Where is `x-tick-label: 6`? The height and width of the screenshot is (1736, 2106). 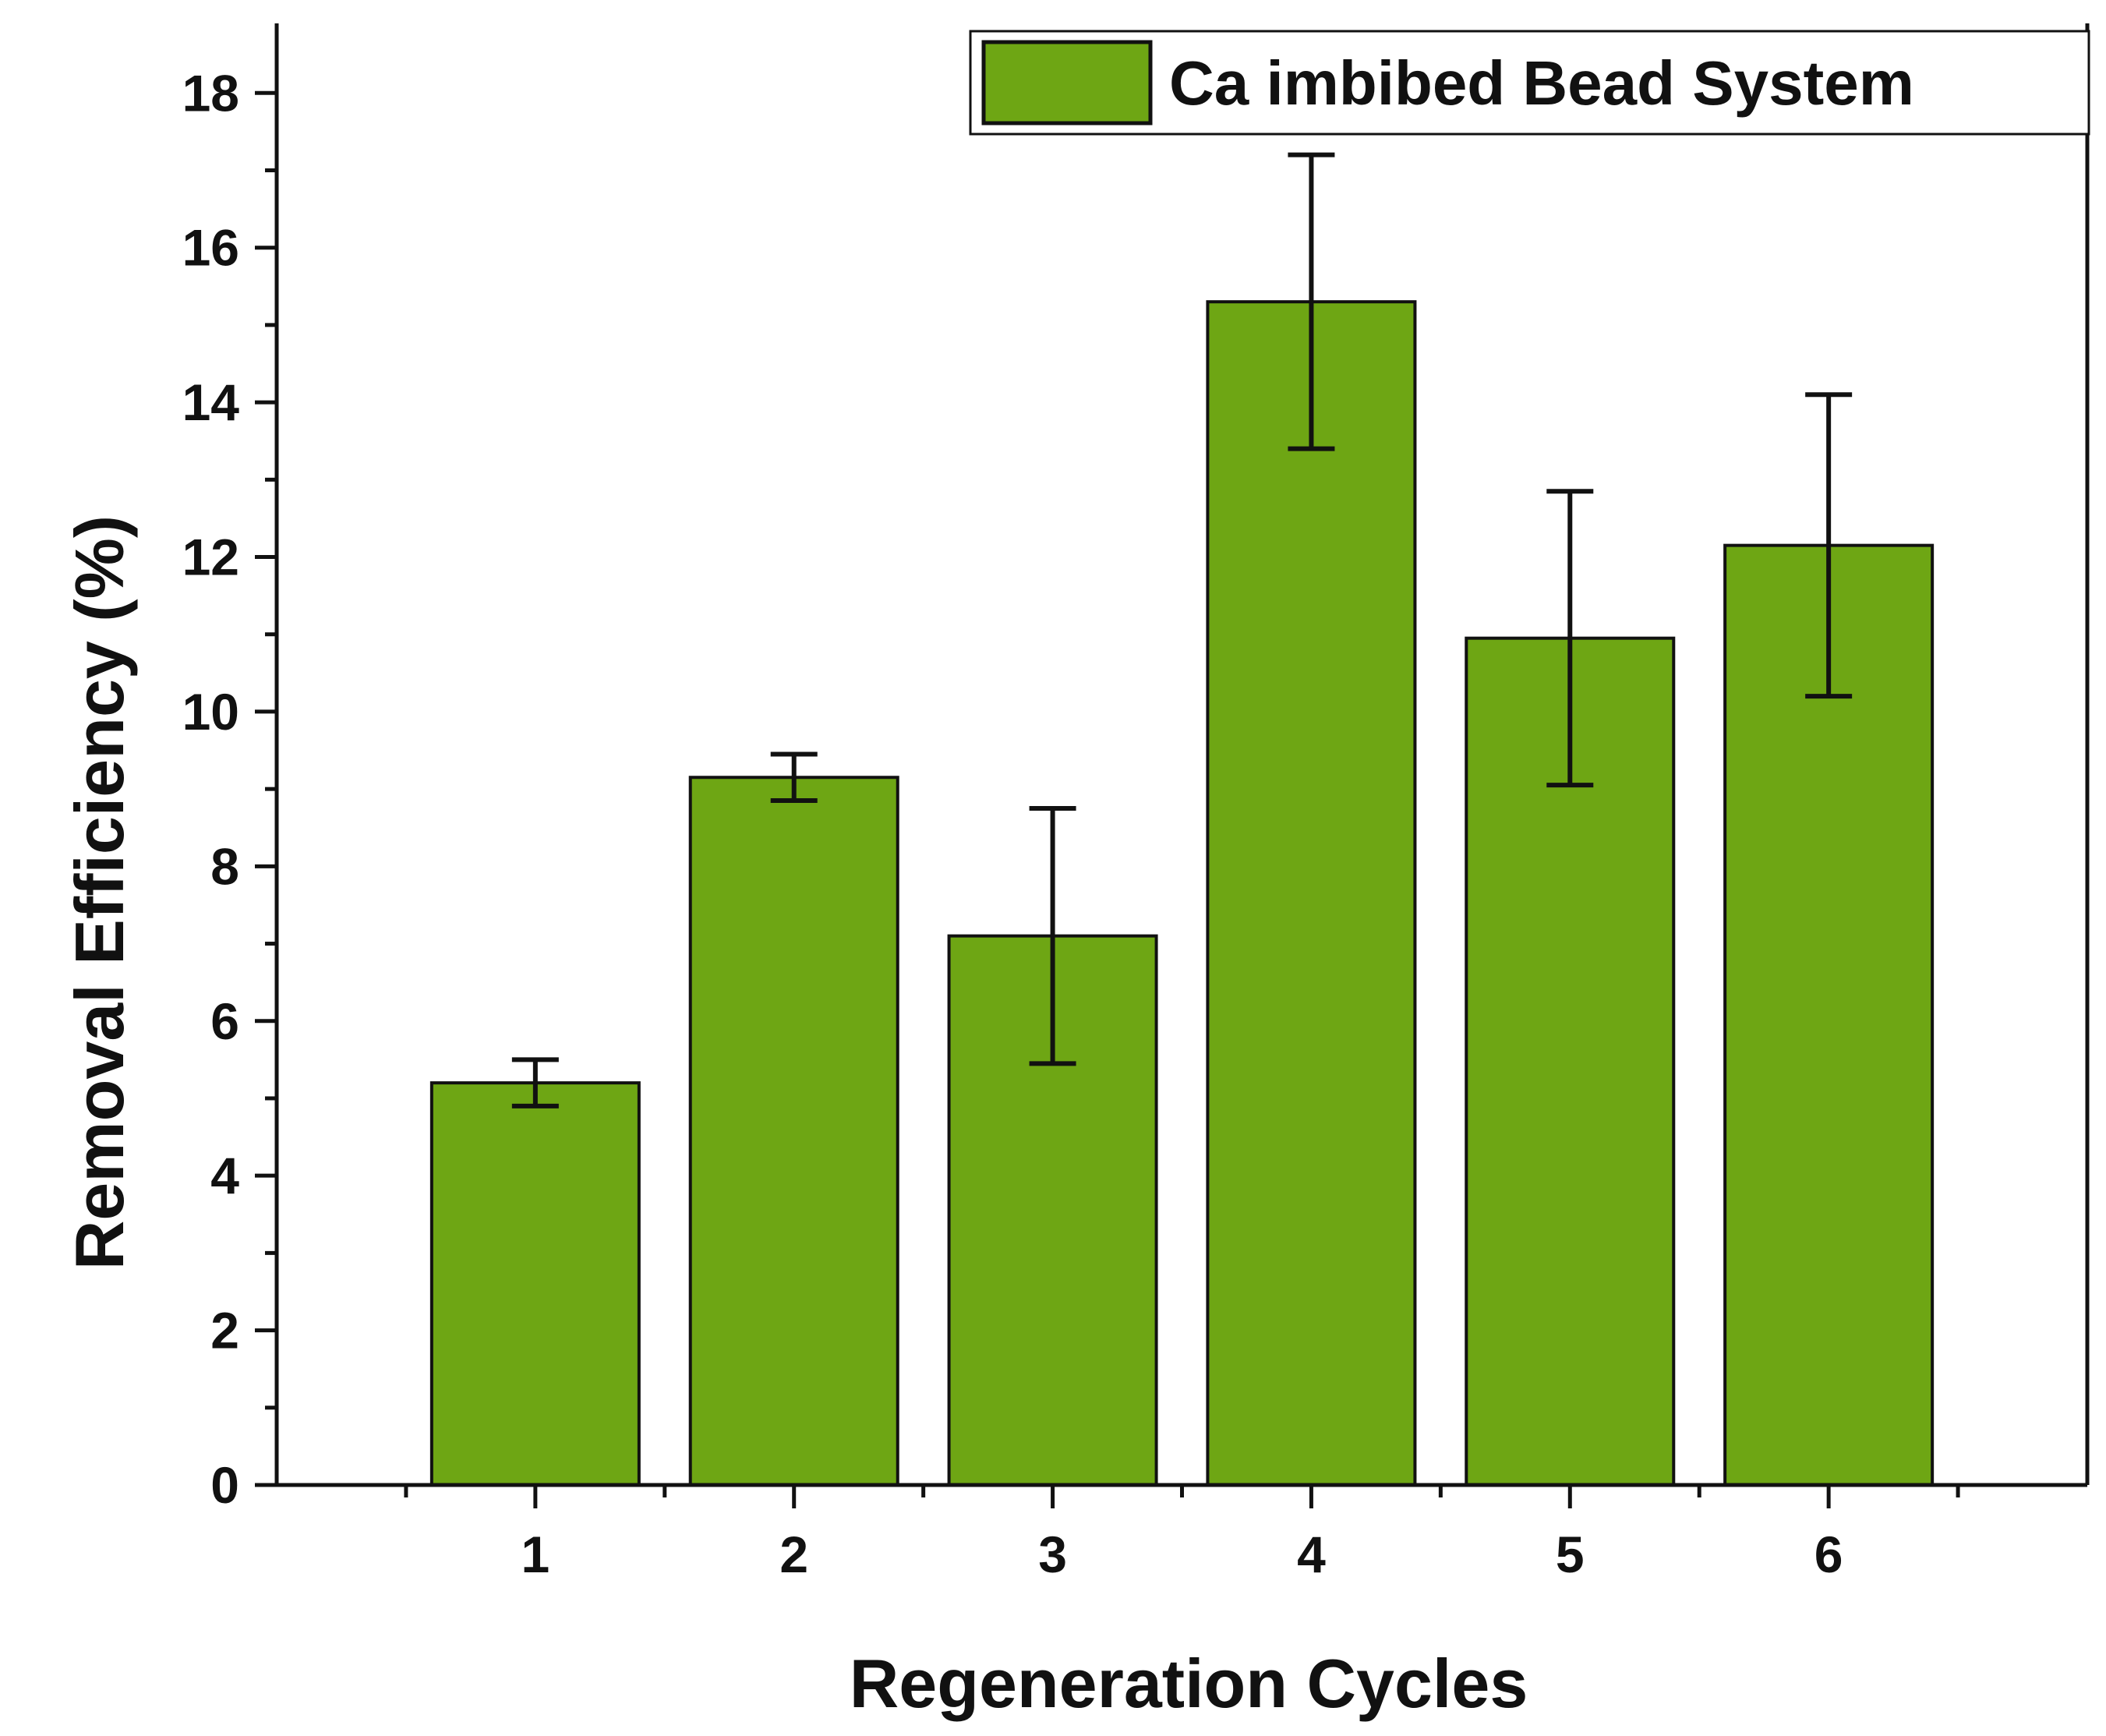
x-tick-label: 6 is located at coordinates (1828, 1554).